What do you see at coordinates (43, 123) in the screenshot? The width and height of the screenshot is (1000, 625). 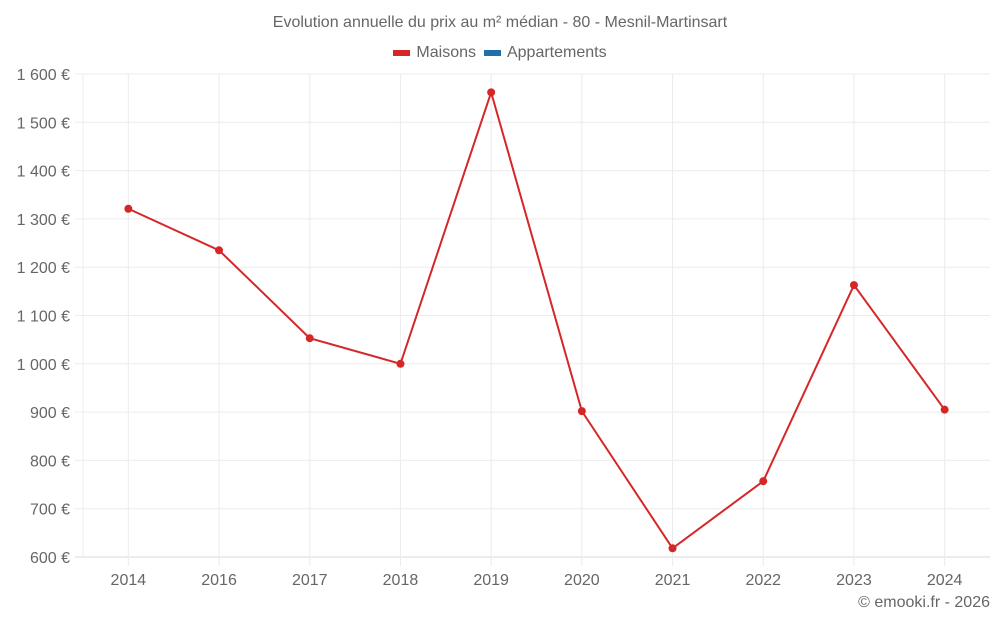 I see `y-tick-label: 1 500 €` at bounding box center [43, 123].